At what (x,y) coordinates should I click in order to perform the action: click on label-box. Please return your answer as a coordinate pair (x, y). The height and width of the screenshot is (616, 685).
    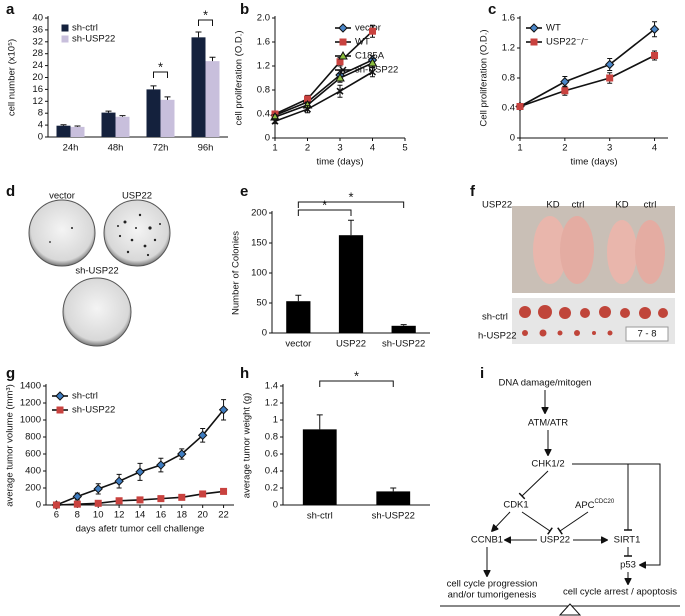
    Looking at the image, I should click on (647, 334).